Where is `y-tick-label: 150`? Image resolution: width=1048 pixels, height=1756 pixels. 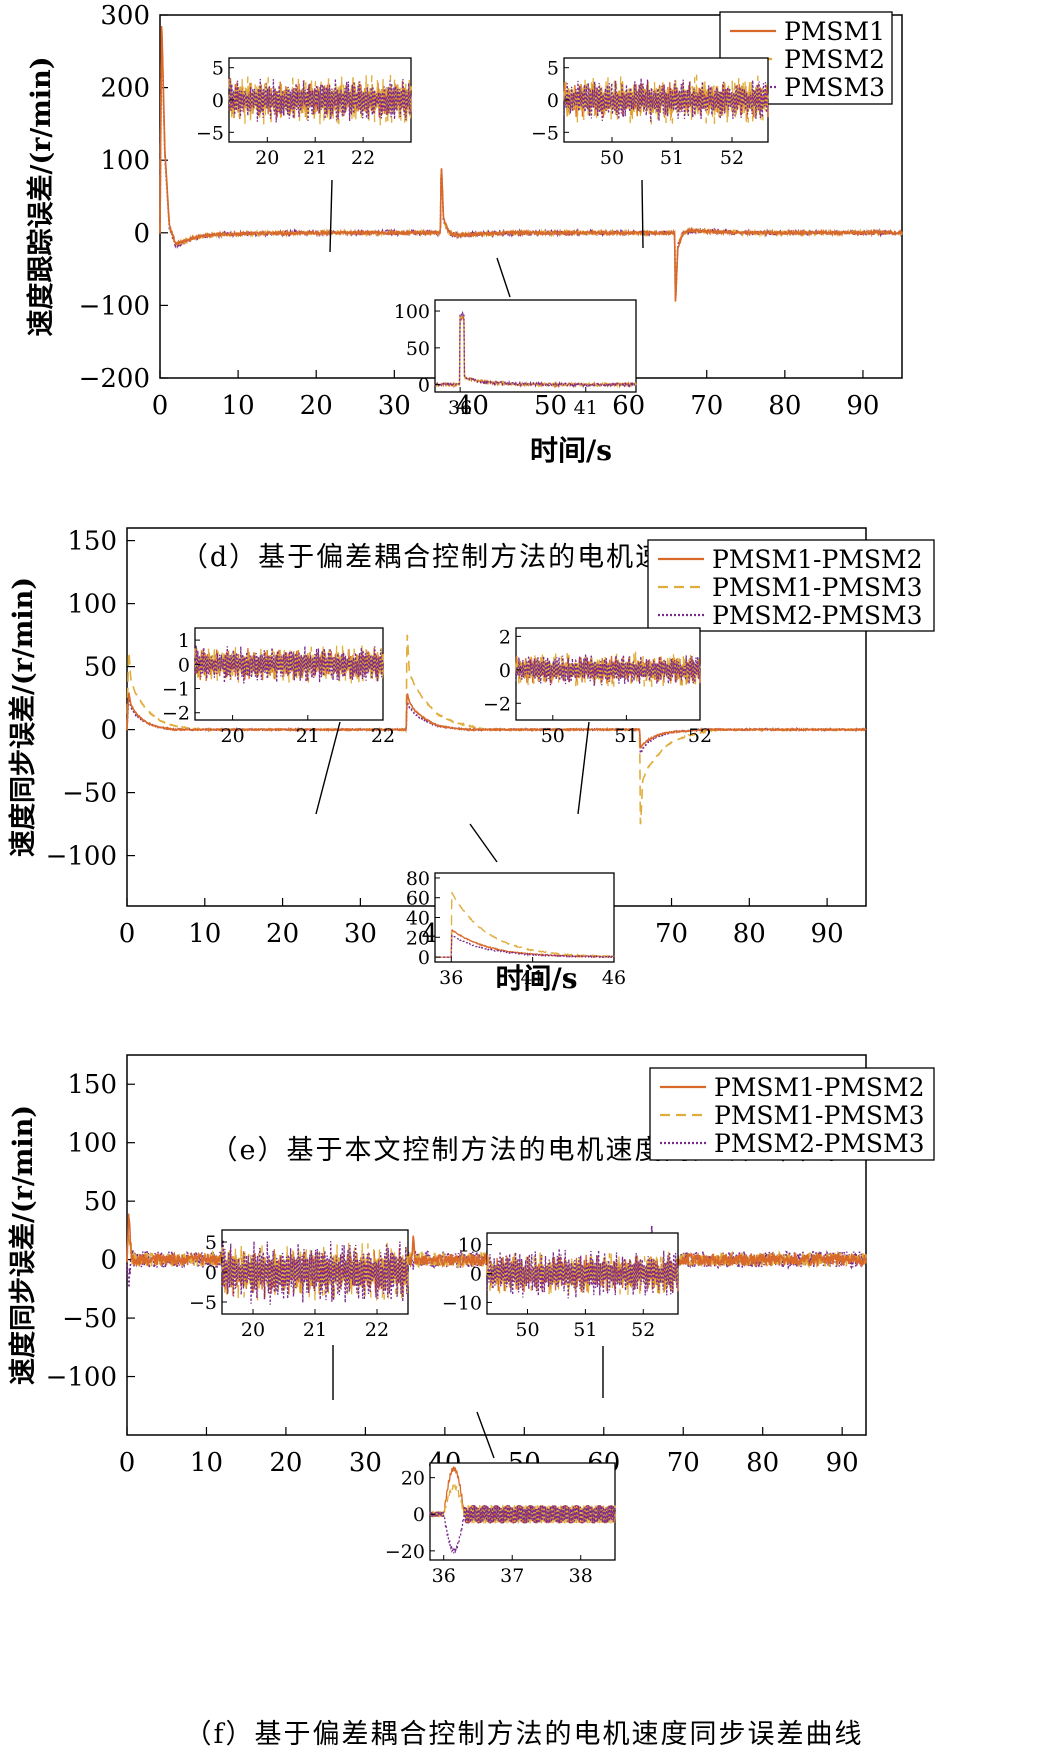
y-tick-label: 150 is located at coordinates (92, 1085).